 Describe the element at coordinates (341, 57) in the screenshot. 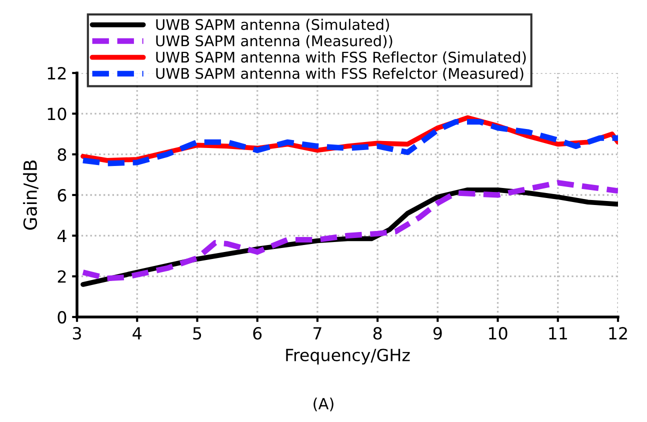

I see `legend-label: UWB SAPM antenna with FSS Reflector (Simulated)` at that location.